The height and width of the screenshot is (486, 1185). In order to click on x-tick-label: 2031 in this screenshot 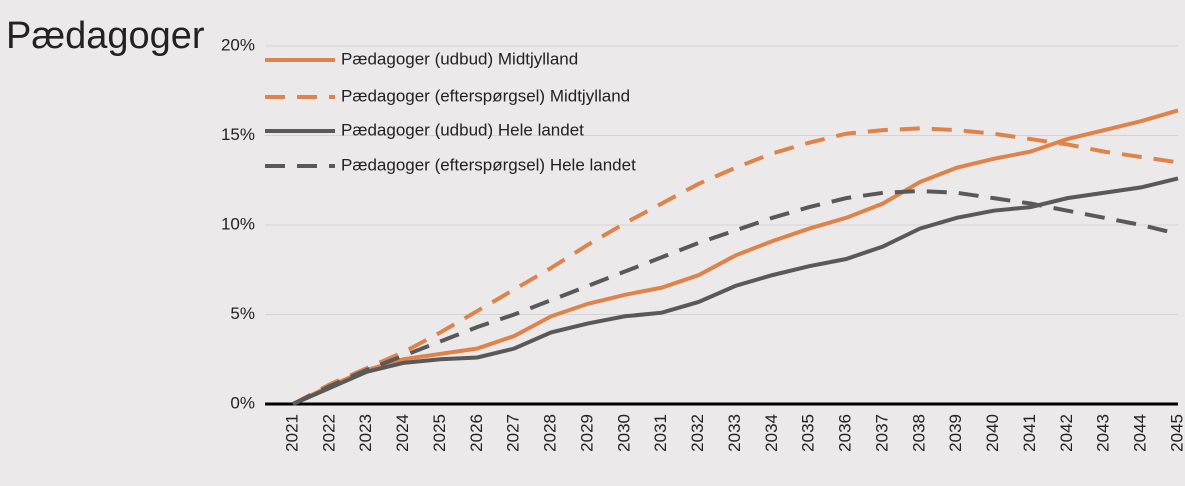, I will do `click(660, 433)`.